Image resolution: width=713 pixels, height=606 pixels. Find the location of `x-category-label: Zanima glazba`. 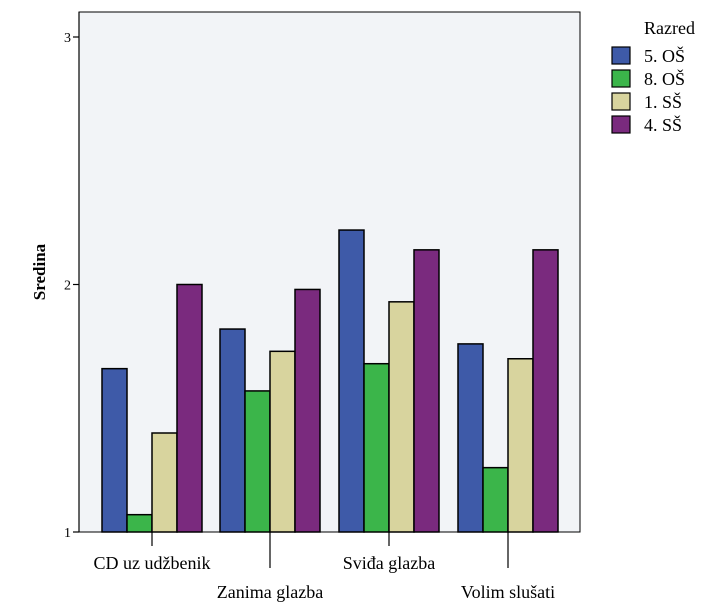

x-category-label: Zanima glazba is located at coordinates (270, 592).